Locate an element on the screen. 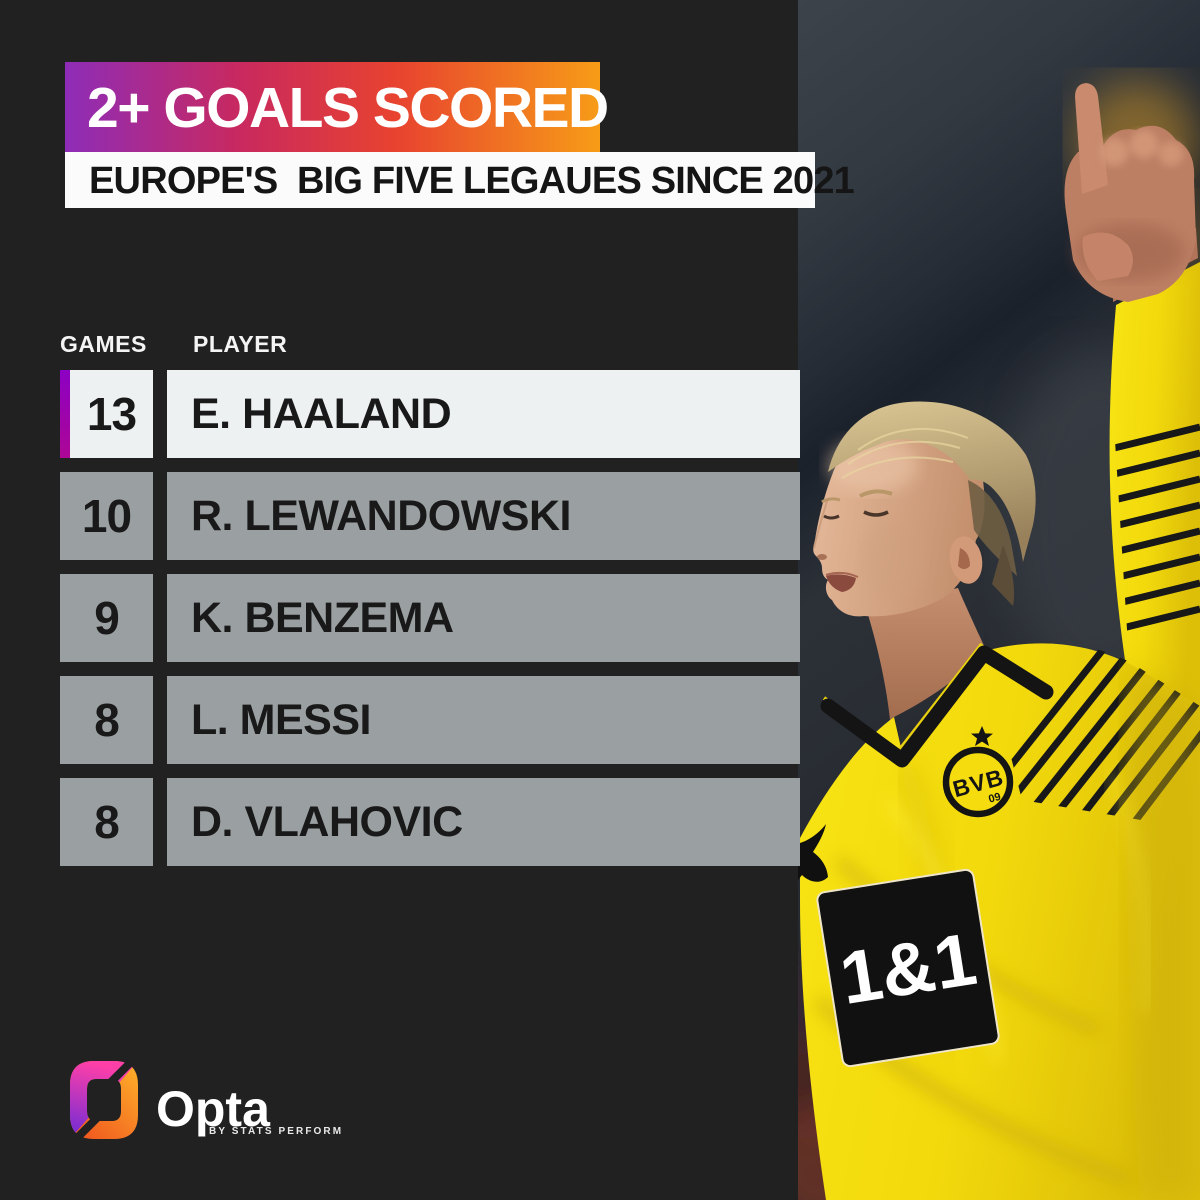 The width and height of the screenshot is (1200, 1200). index-finger is located at coordinates (1091, 138).